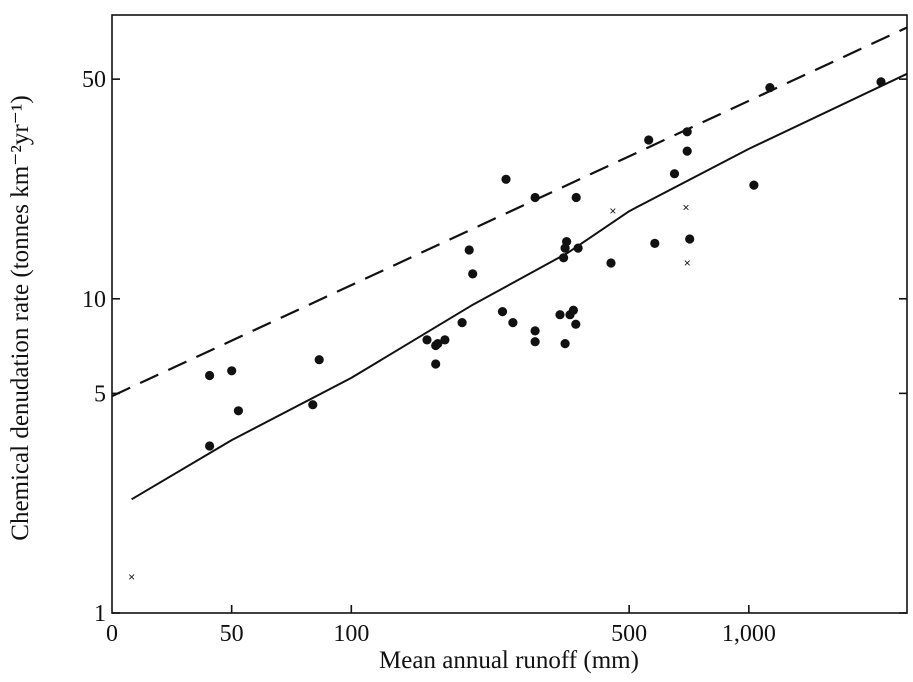 This screenshot has height=682, width=913. What do you see at coordinates (100, 394) in the screenshot?
I see `y-tick-label: 5` at bounding box center [100, 394].